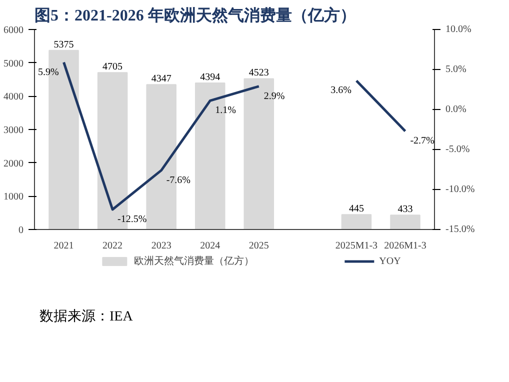  Describe the element at coordinates (274, 96) in the screenshot. I see `data-label: 2.9%` at that location.